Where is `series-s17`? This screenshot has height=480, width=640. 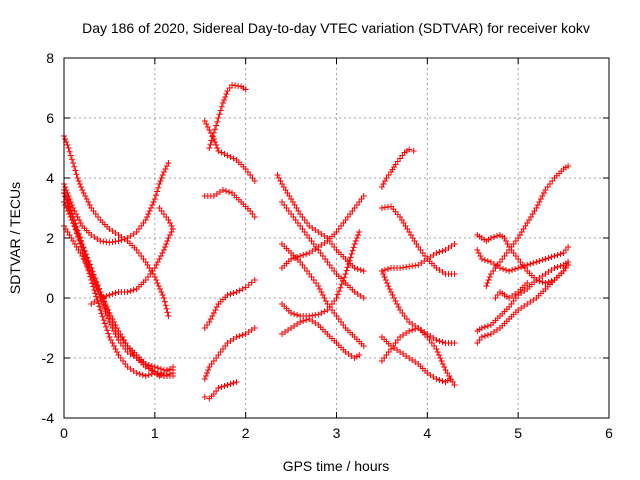 series-s17 is located at coordinates (323, 295).